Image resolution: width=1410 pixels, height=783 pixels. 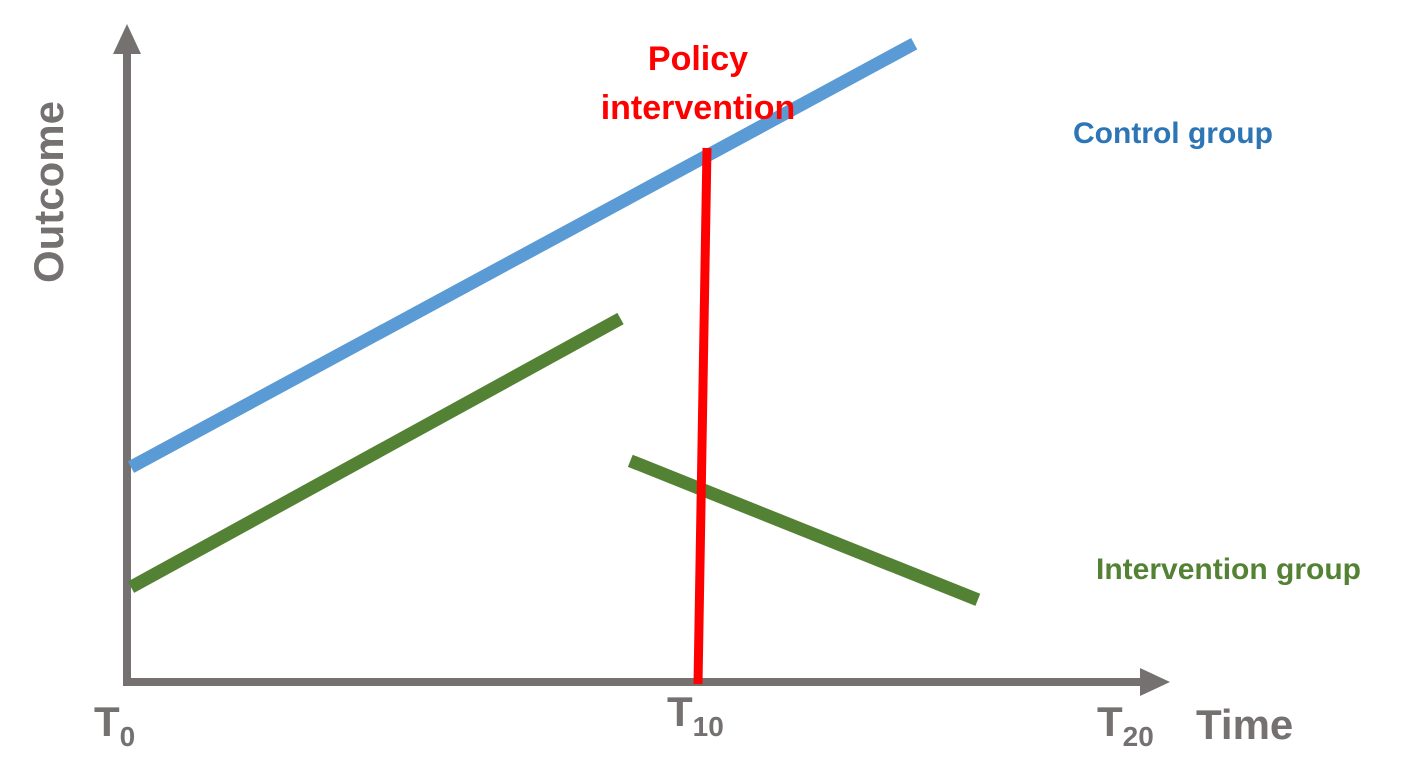 What do you see at coordinates (804, 530) in the screenshot?
I see `intervention-group-line-post` at bounding box center [804, 530].